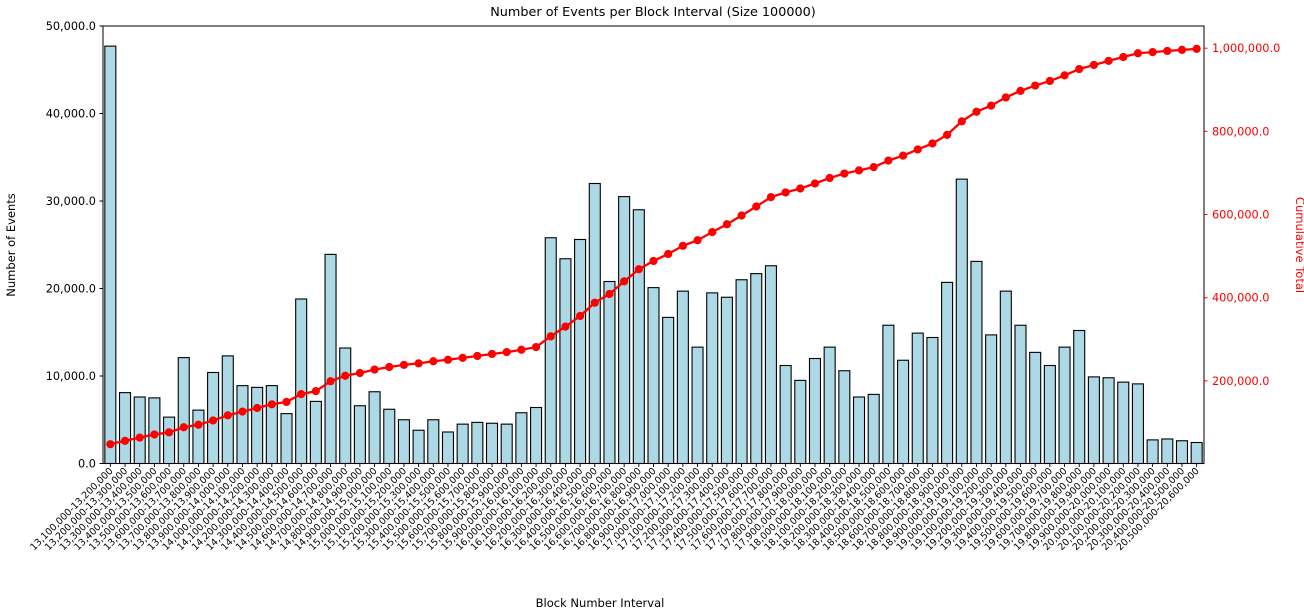  What do you see at coordinates (1298, 245) in the screenshot?
I see `y-axis-label-right: Cumulative Total` at bounding box center [1298, 245].